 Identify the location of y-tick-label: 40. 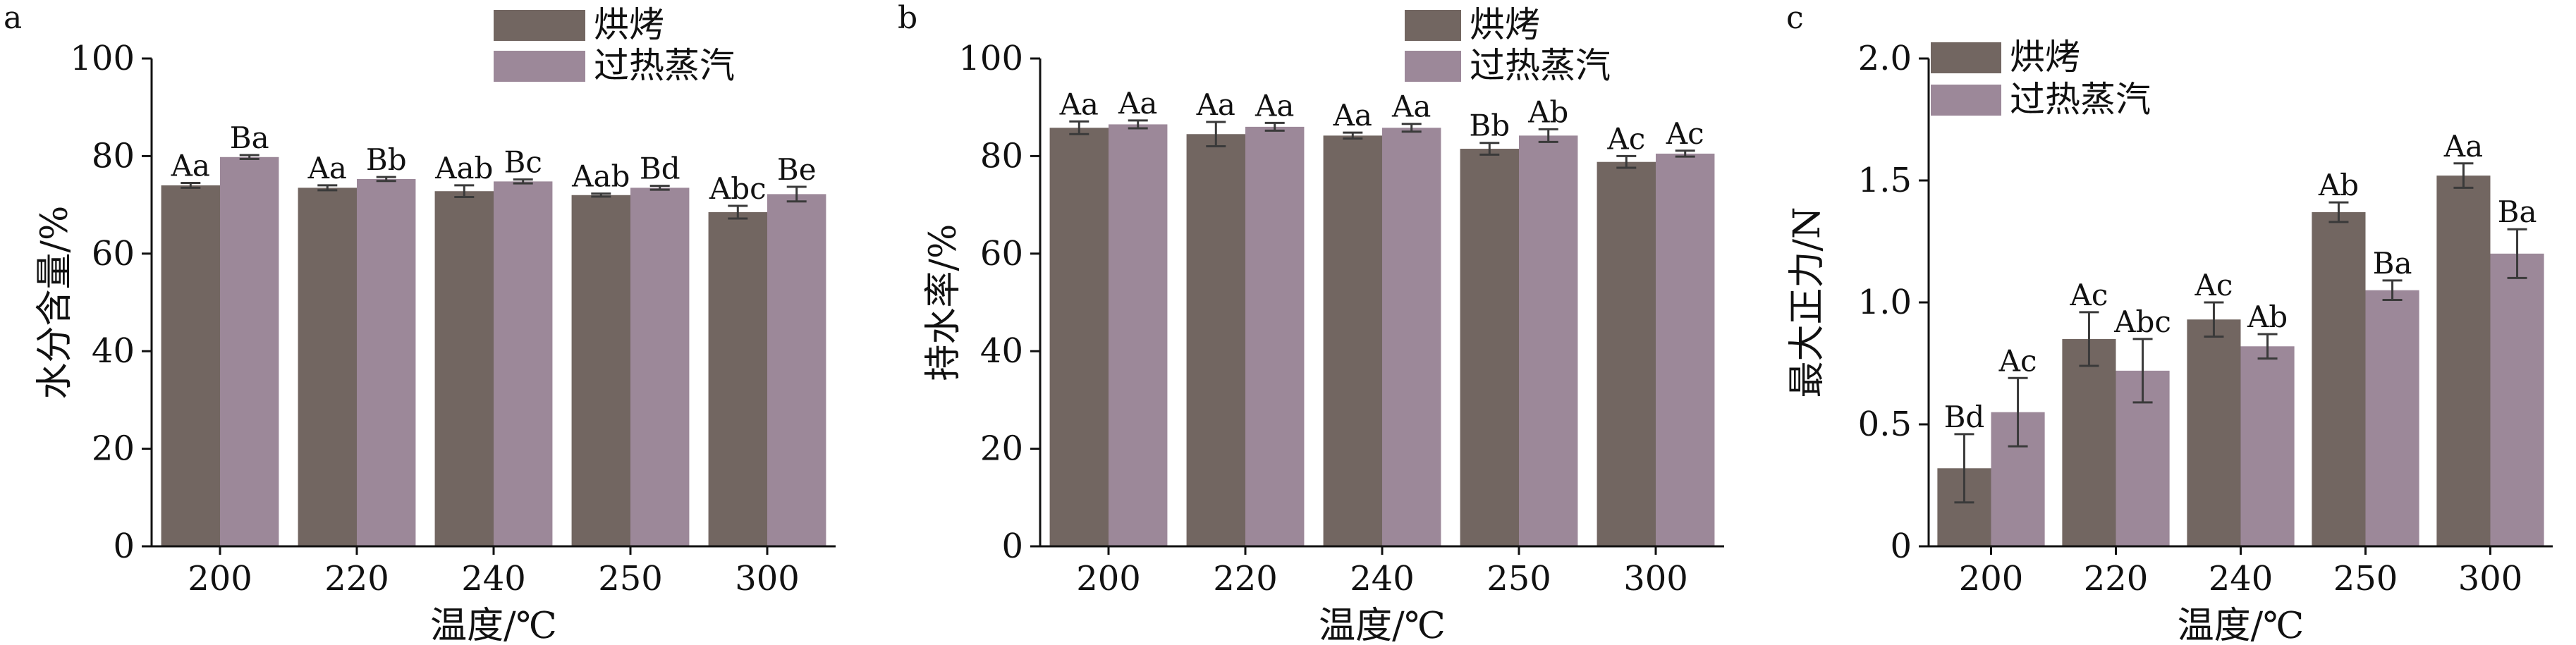
(1002, 351).